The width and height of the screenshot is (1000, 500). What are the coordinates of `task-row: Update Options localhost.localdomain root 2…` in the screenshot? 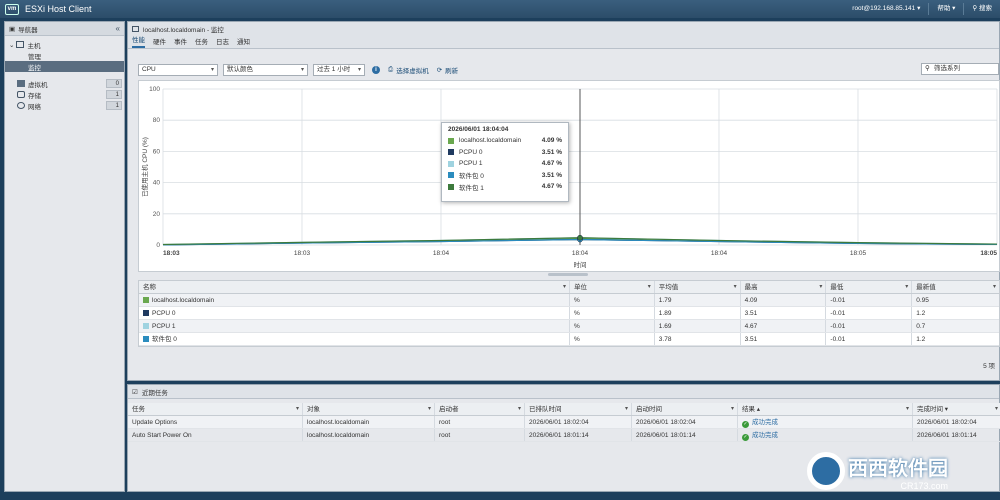 It's located at (564, 422).